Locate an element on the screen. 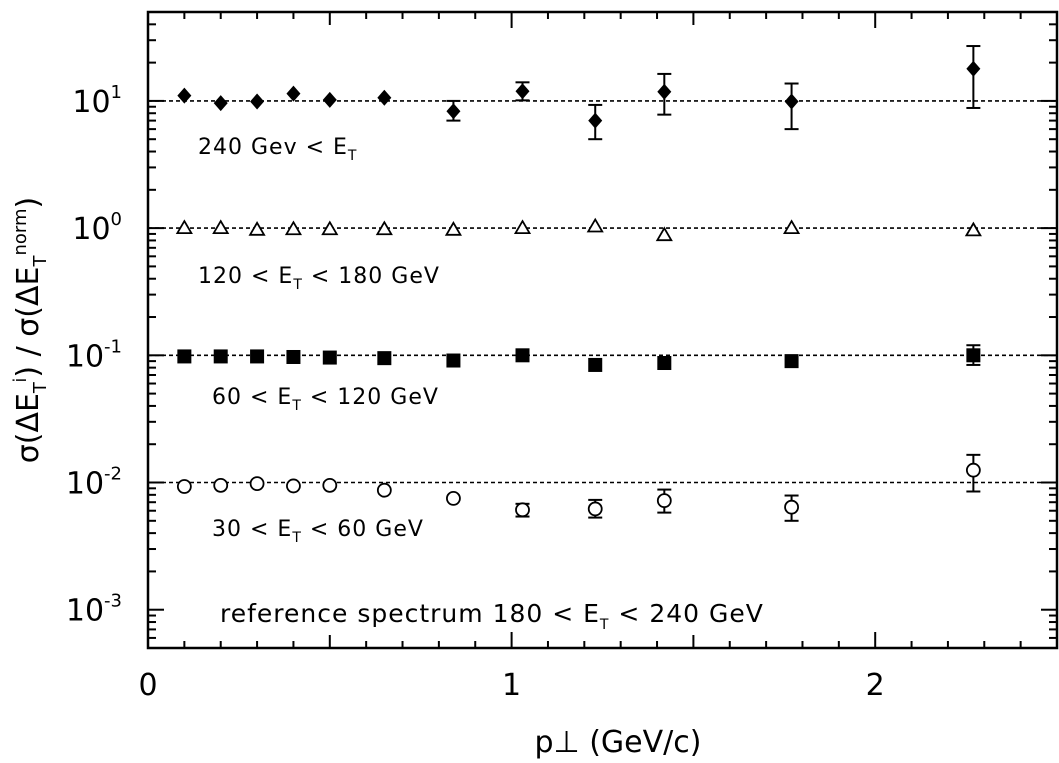  reference-label-text: reference spectrum 180 < E is located at coordinates (410, 613).